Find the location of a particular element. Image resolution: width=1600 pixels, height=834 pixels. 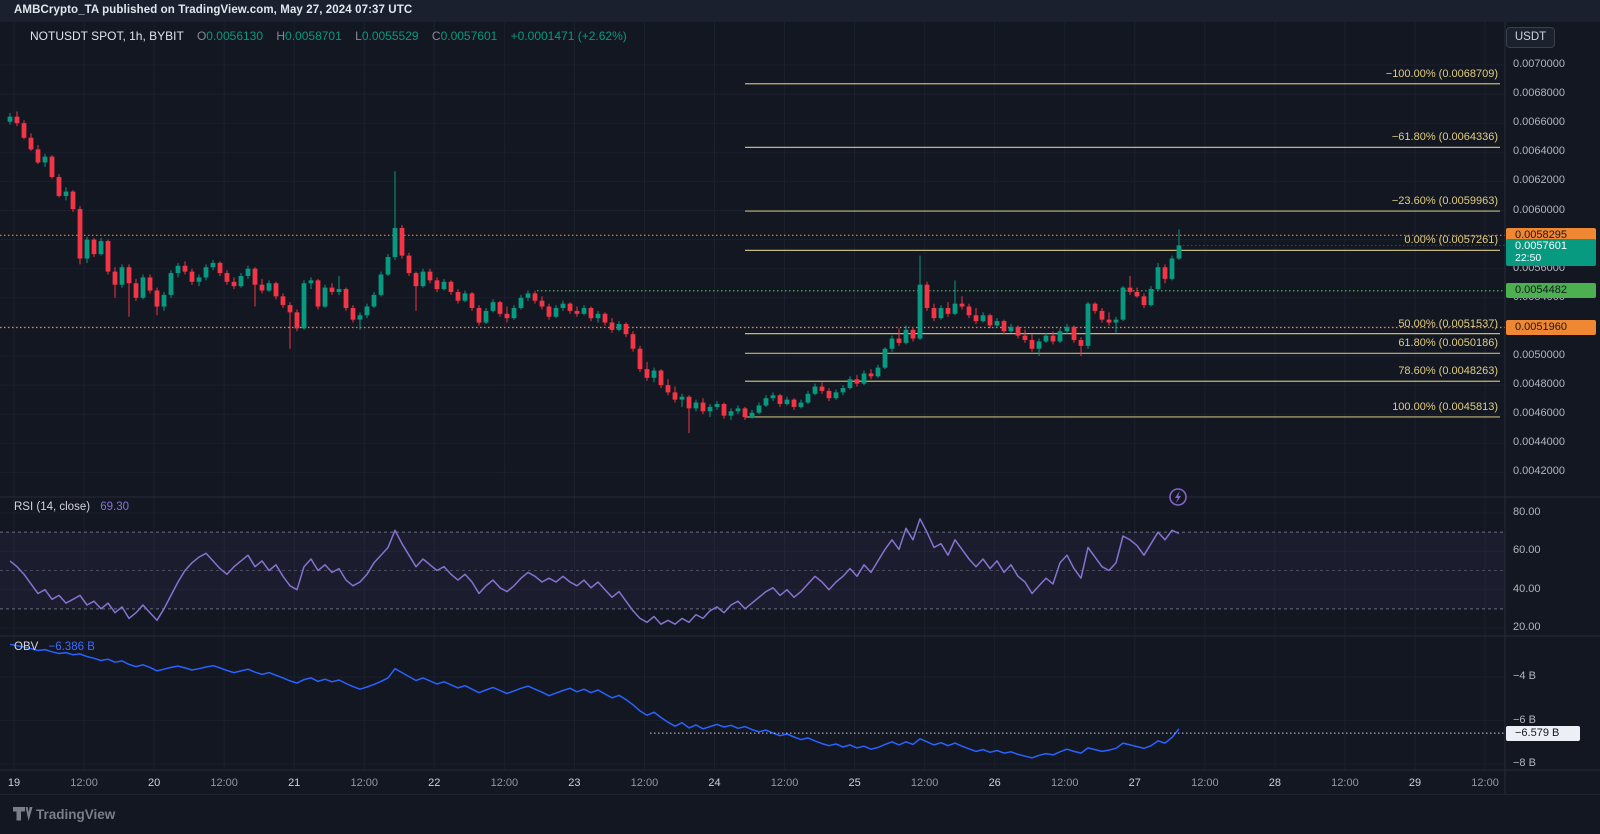

close-label: C is located at coordinates (436, 36).